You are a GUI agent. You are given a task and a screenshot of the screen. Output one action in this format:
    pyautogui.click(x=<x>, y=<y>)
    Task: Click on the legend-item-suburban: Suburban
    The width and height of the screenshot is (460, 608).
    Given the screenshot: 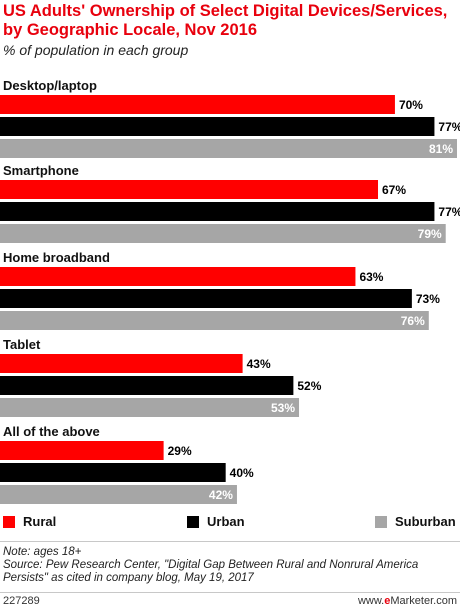 What is the action you would take?
    pyautogui.click(x=415, y=521)
    